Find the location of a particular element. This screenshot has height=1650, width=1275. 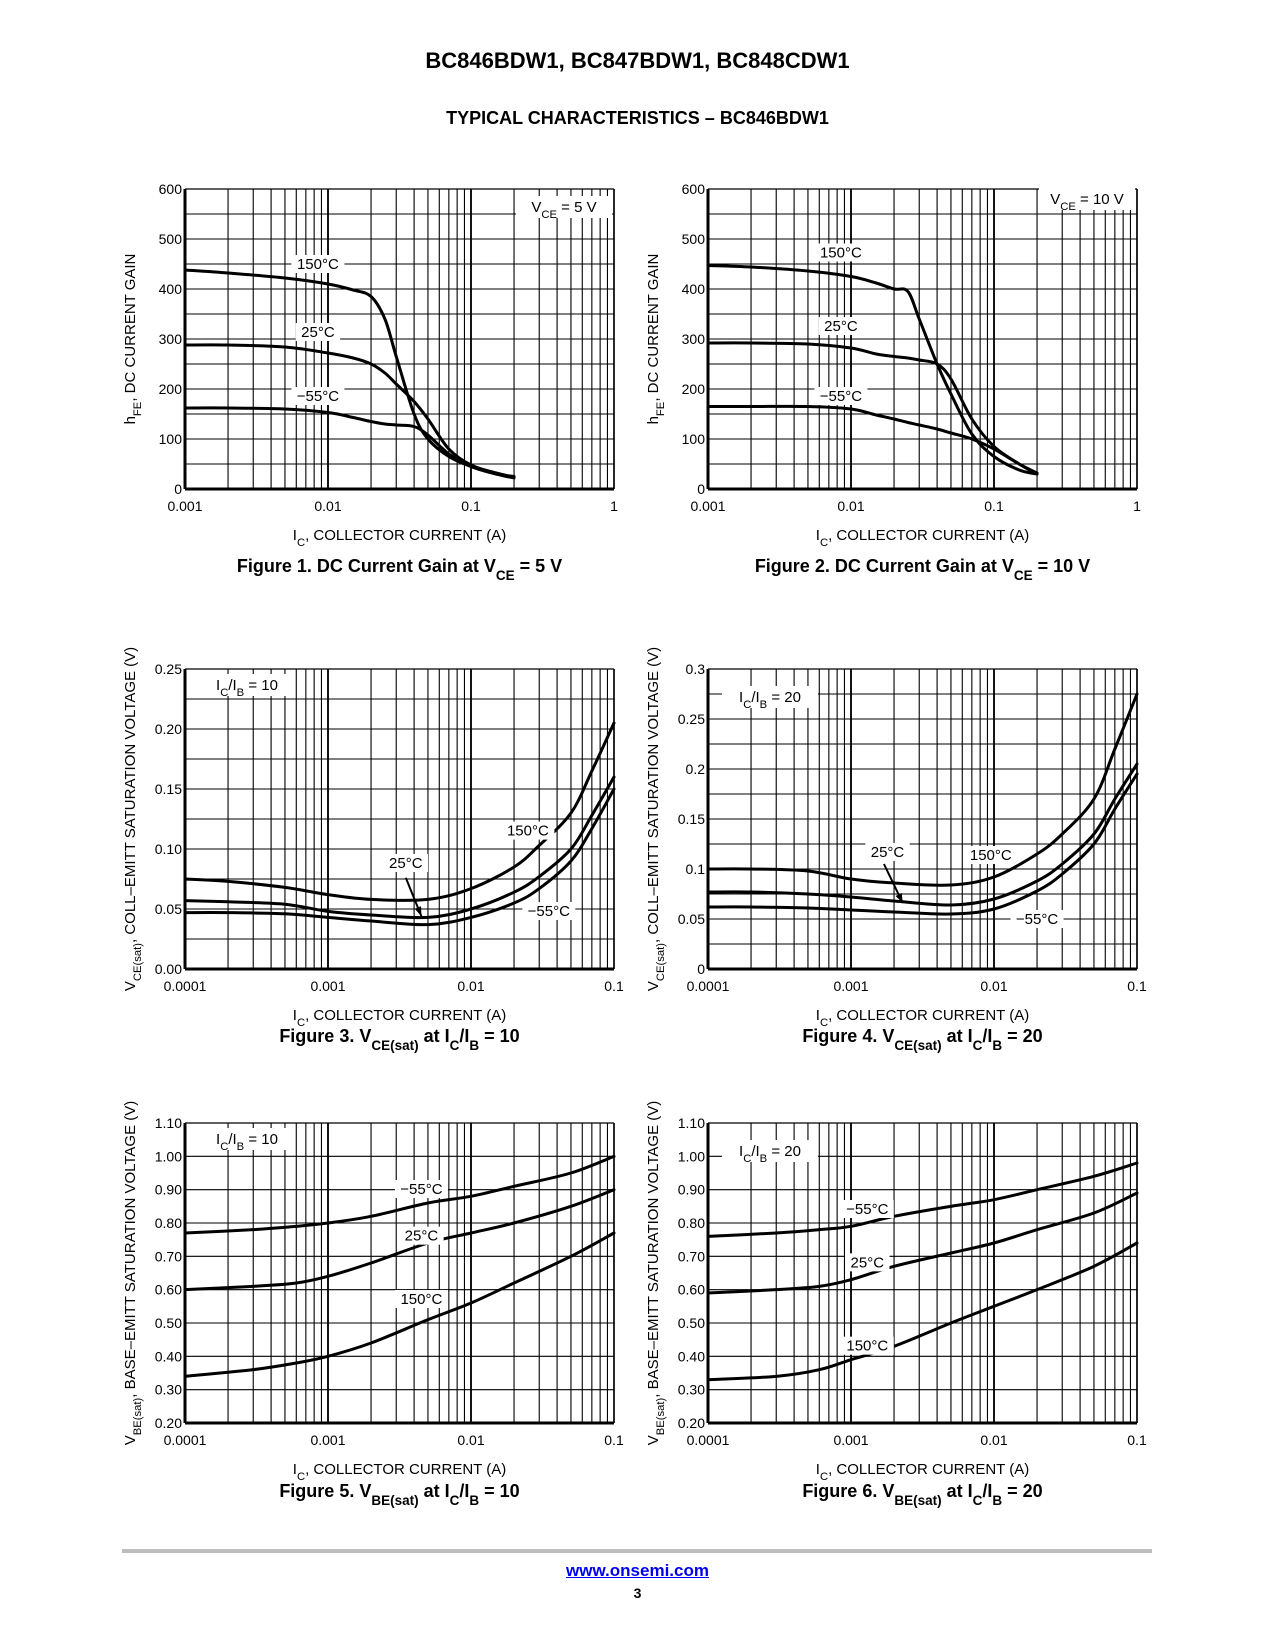

condition-part: = 10 is located at coordinates (261, 1139).